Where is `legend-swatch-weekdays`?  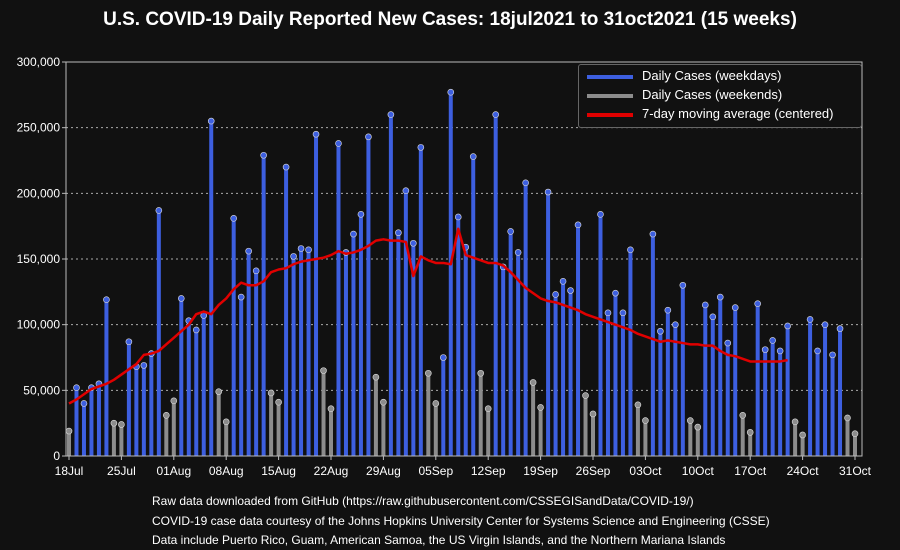 legend-swatch-weekdays is located at coordinates (610, 77).